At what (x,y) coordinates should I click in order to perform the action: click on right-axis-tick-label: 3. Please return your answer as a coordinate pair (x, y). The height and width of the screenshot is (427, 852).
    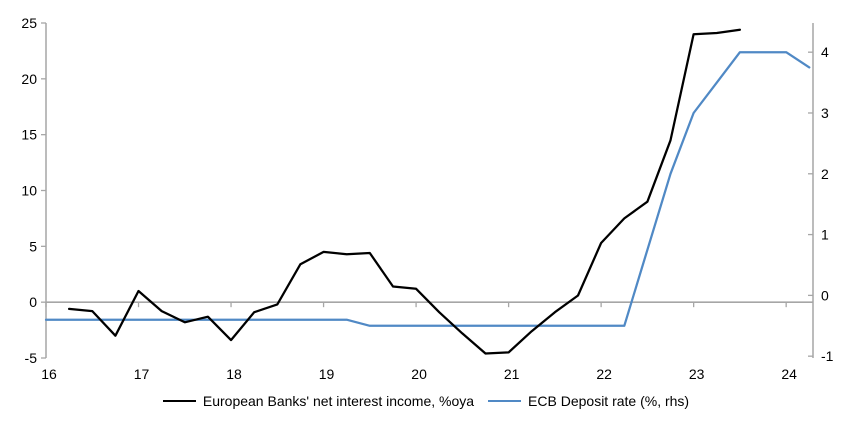
    Looking at the image, I should click on (825, 113).